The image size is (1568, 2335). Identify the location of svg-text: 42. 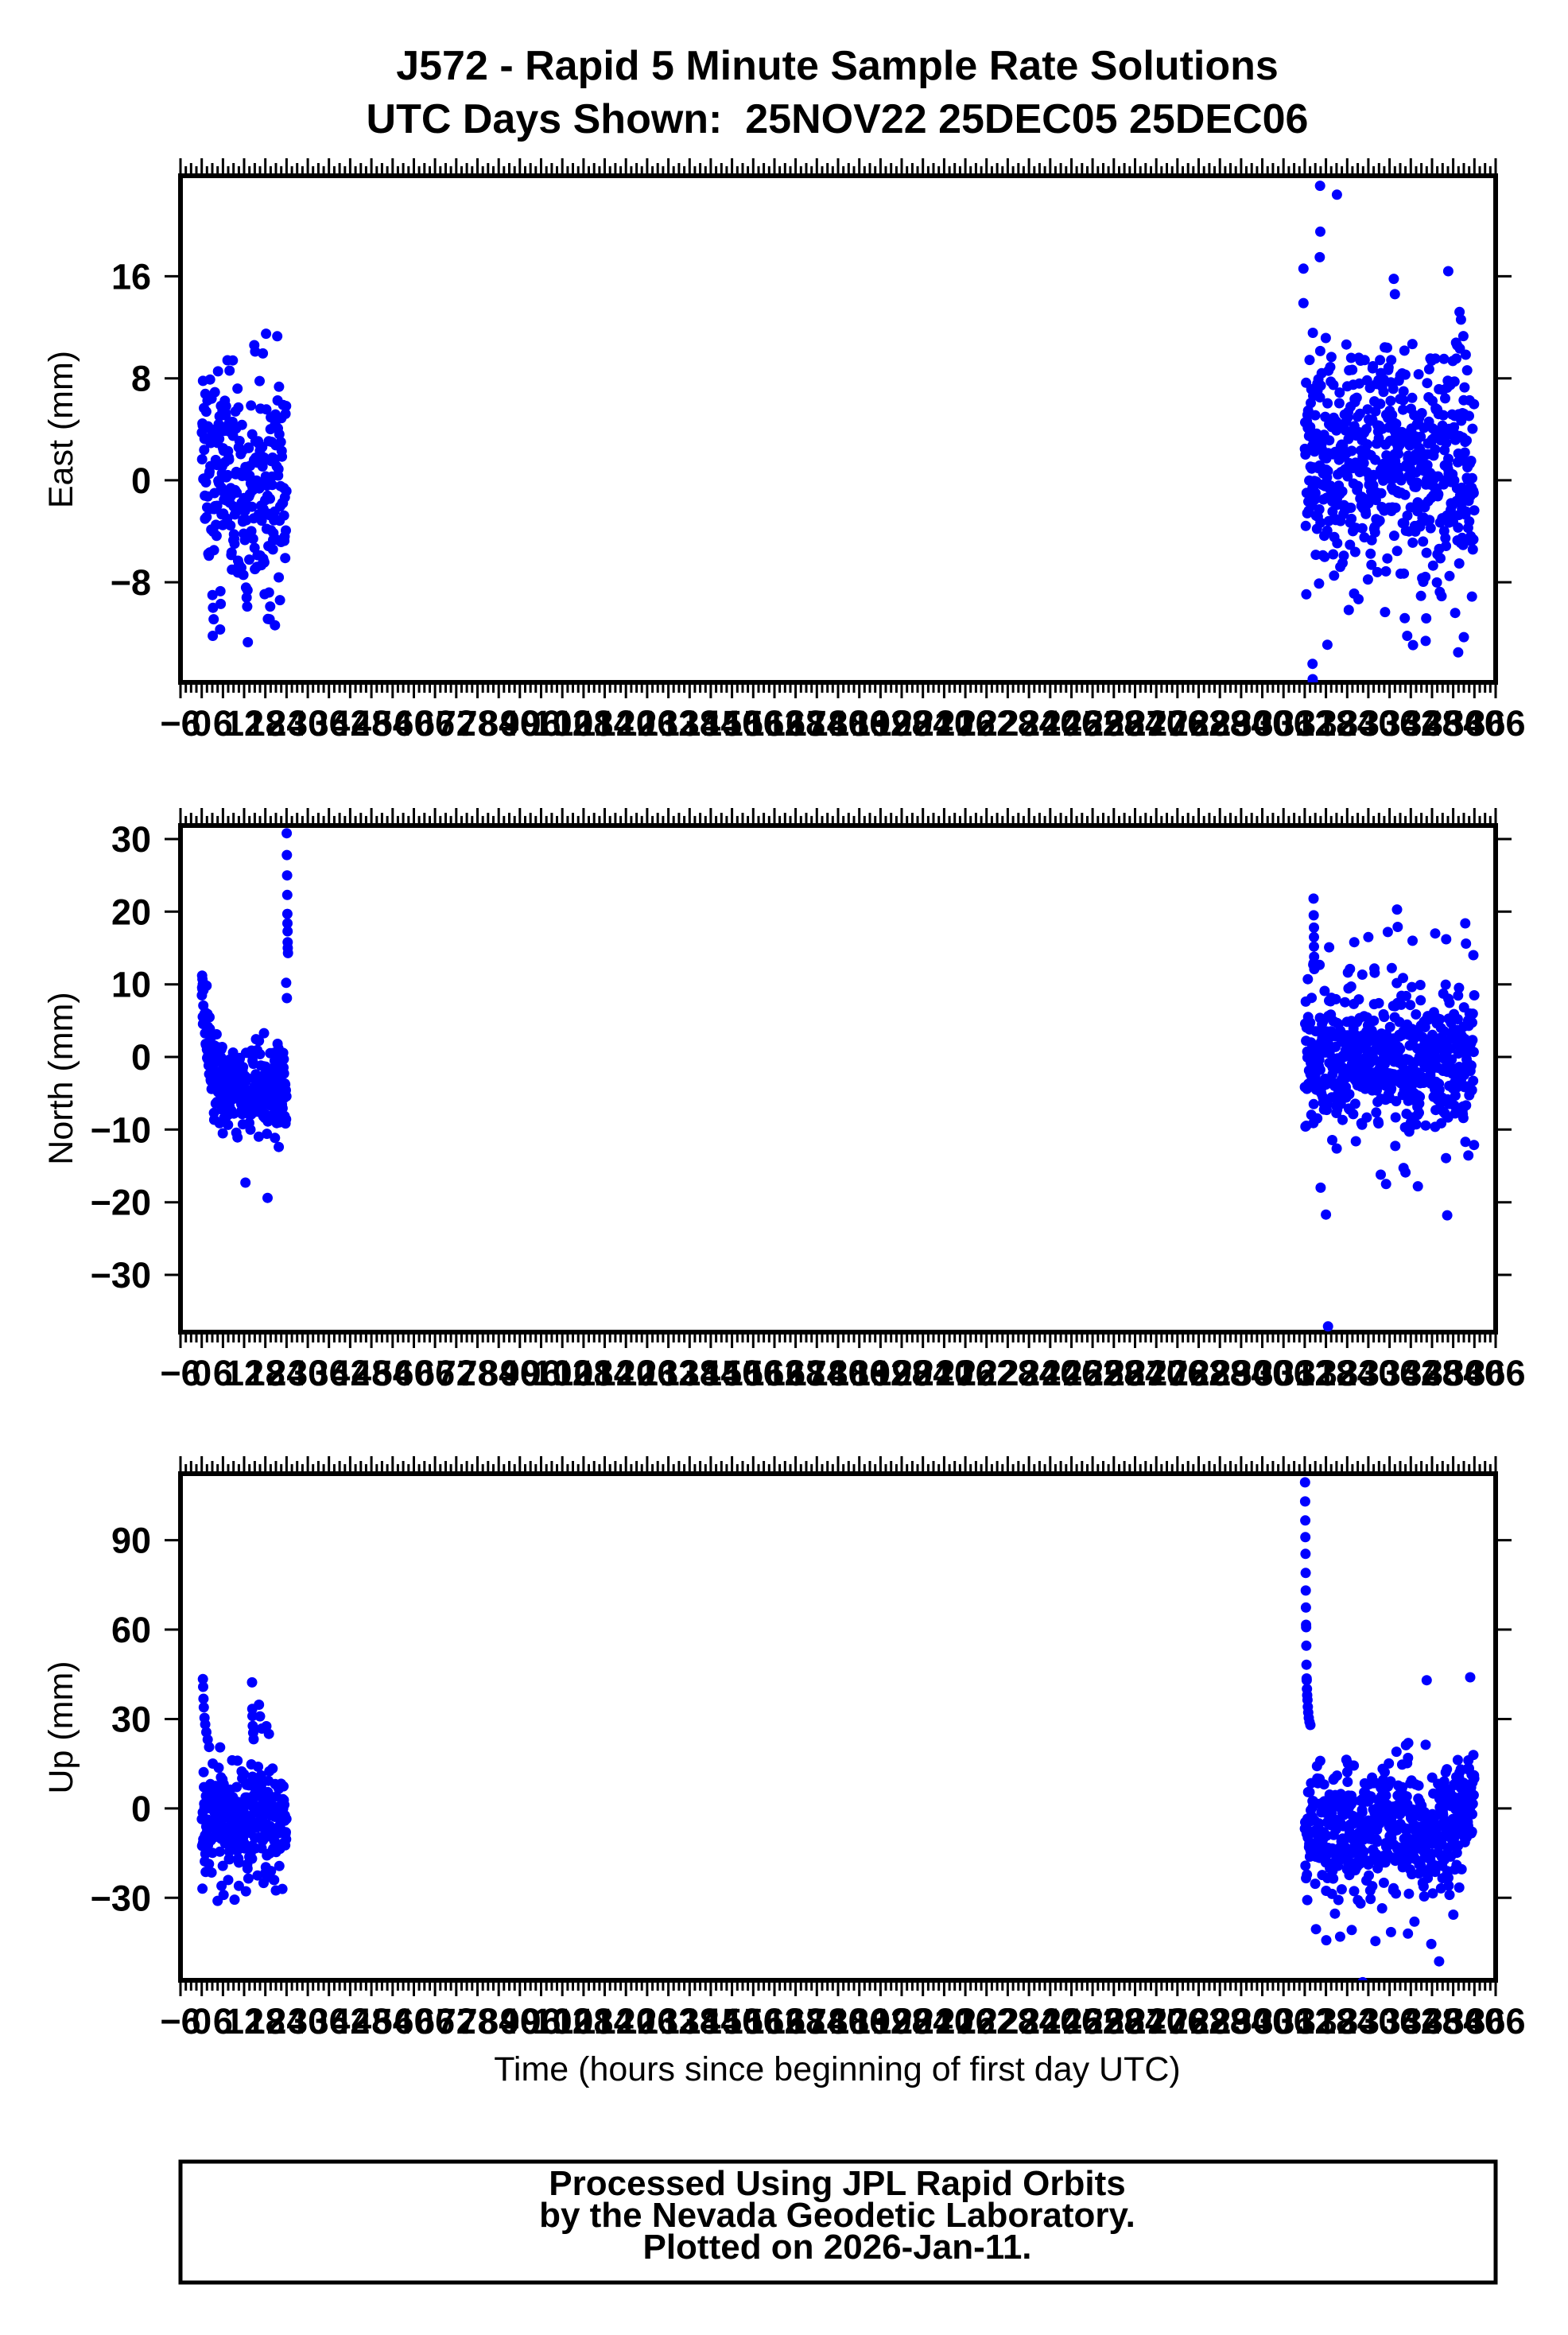
(350, 723).